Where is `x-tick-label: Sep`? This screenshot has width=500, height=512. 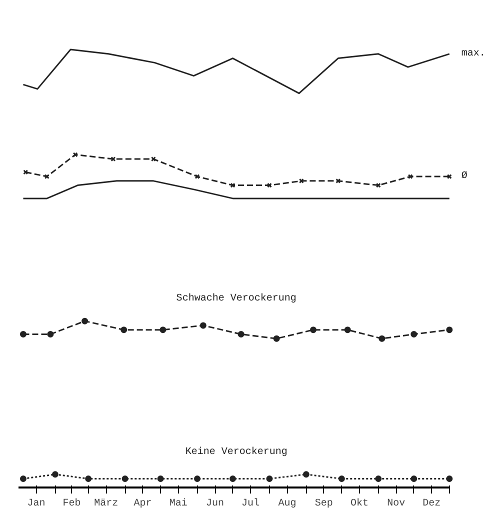
x-tick-label: Sep is located at coordinates (323, 504).